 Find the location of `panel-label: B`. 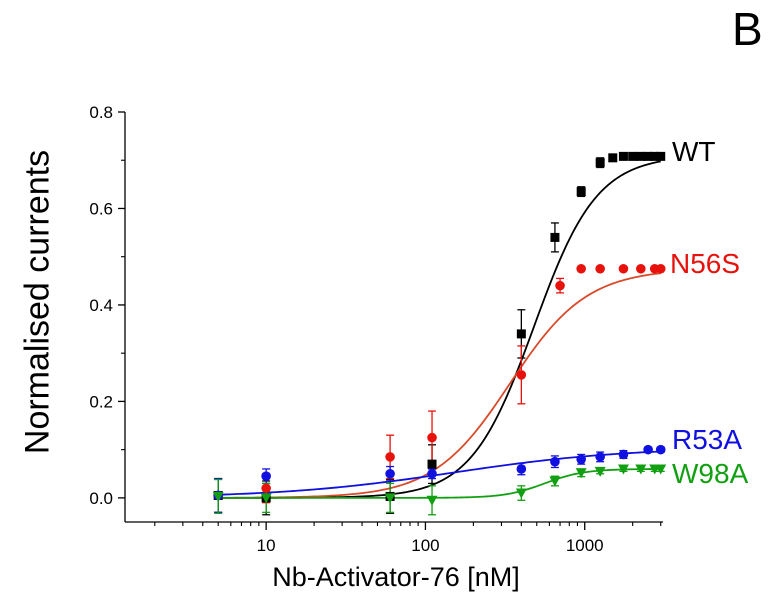

panel-label: B is located at coordinates (747, 29).